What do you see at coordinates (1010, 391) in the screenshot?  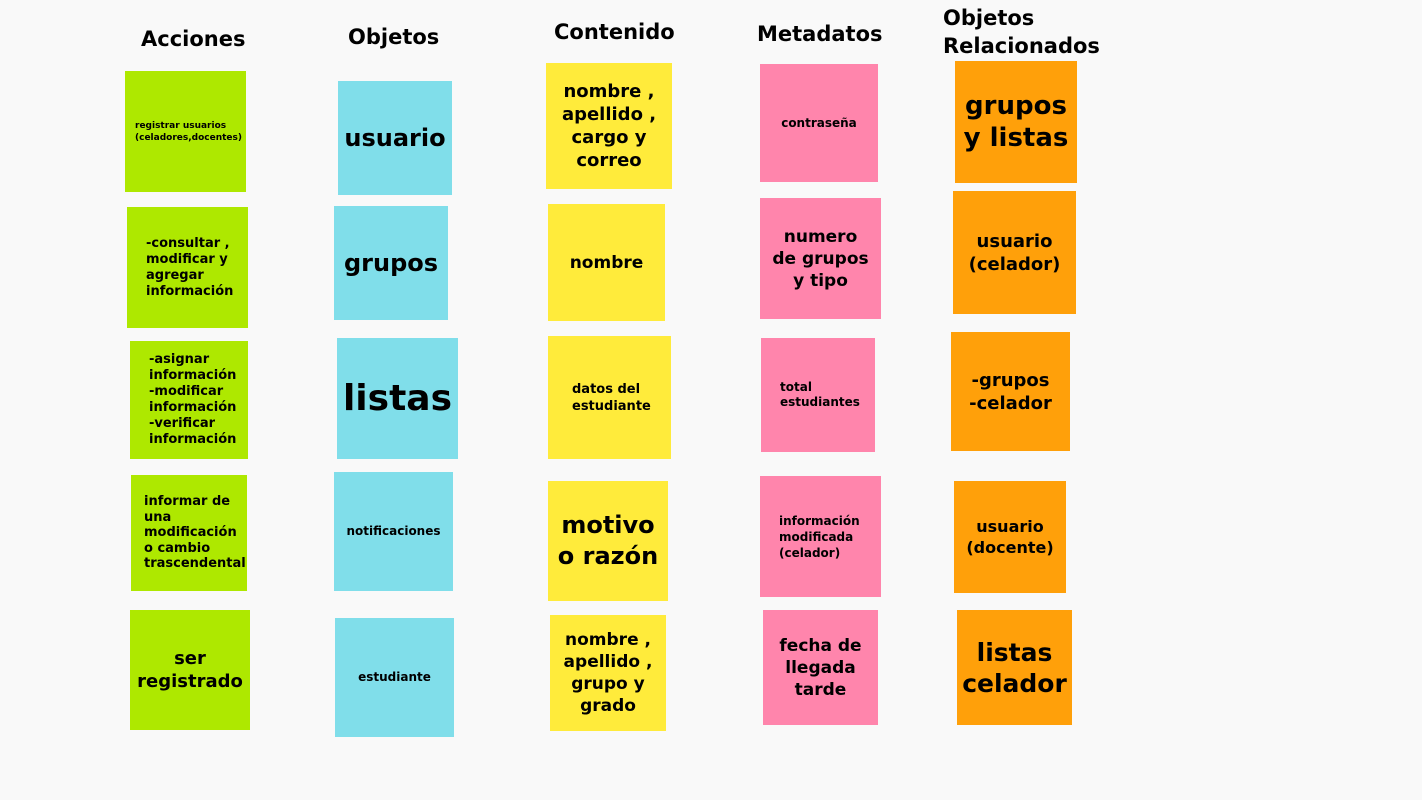 I see `sticky-note-objeto-relacionado: -grupos -celador` at bounding box center [1010, 391].